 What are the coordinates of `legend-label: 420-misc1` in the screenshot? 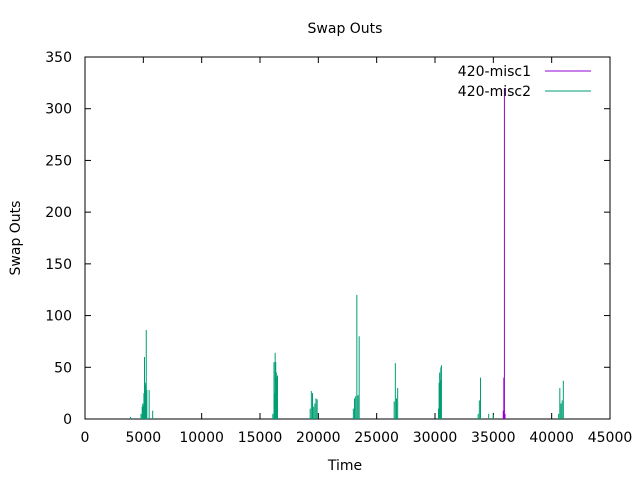 It's located at (494, 72).